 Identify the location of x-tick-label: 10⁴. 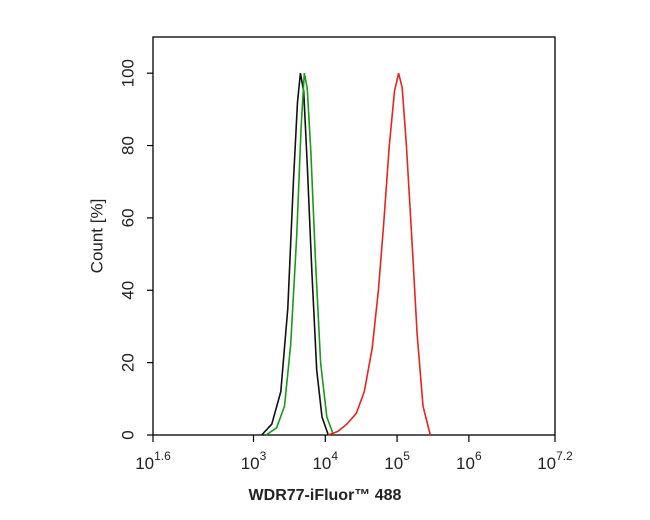
(325, 461).